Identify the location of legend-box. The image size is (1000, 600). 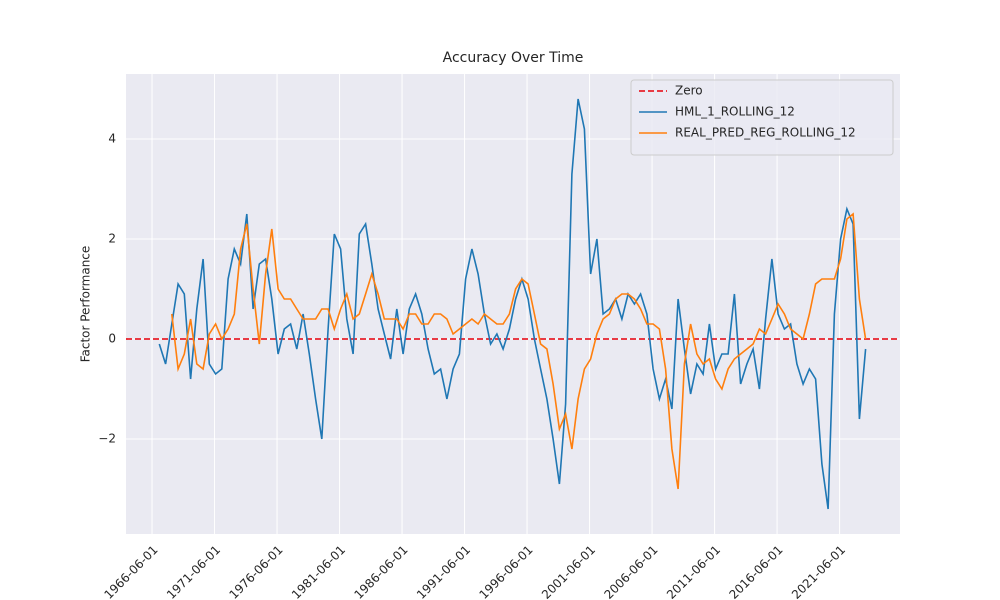
(762, 117).